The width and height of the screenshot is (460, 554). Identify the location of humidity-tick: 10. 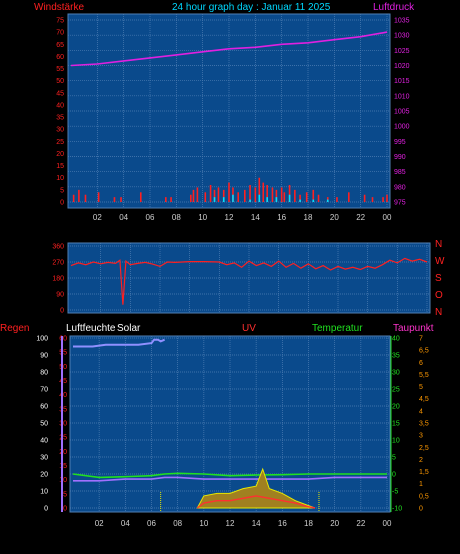
(44, 492).